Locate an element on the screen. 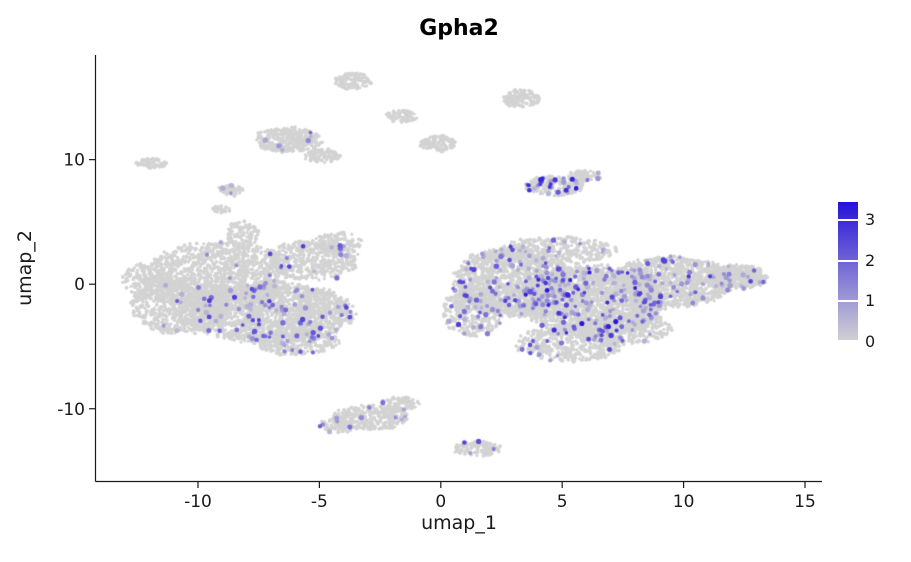  plot-title: Gpha2 is located at coordinates (459, 28).